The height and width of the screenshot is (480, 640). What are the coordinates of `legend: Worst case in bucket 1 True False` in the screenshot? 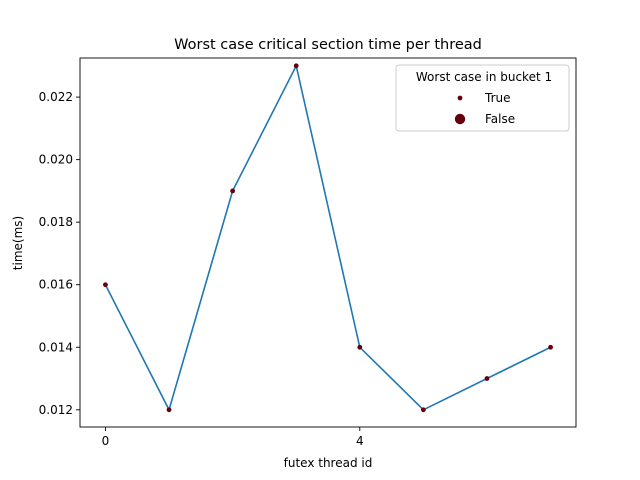 It's located at (482, 98).